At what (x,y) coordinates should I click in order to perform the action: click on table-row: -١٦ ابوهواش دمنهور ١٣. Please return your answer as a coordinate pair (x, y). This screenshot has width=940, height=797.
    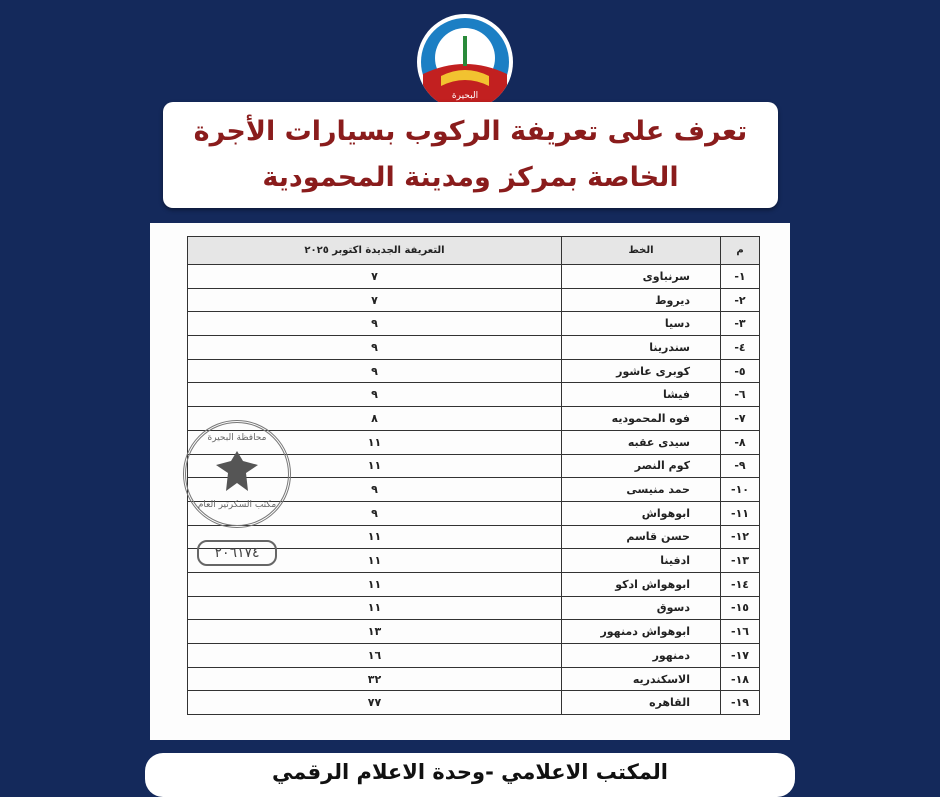
    Looking at the image, I should click on (473, 631).